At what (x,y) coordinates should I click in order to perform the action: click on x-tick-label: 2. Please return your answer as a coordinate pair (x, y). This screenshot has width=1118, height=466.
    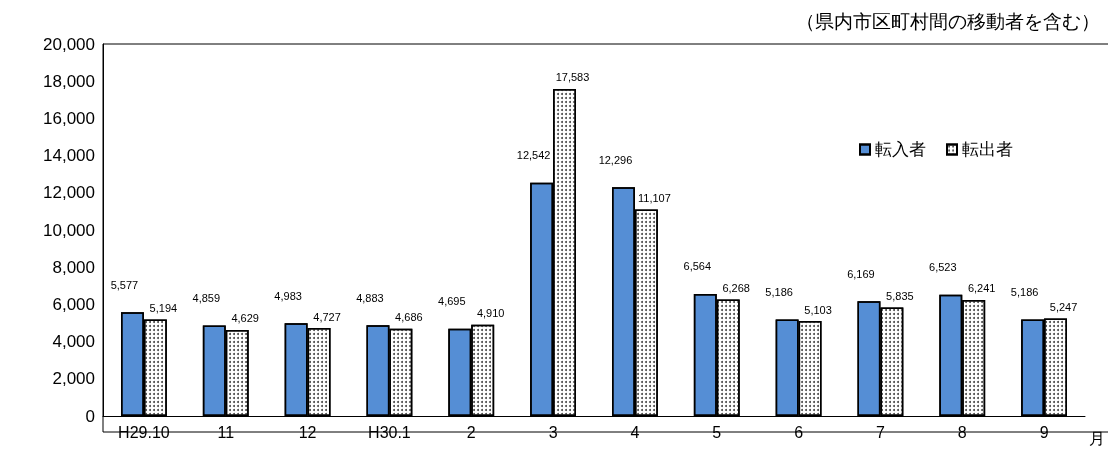
    Looking at the image, I should click on (471, 432).